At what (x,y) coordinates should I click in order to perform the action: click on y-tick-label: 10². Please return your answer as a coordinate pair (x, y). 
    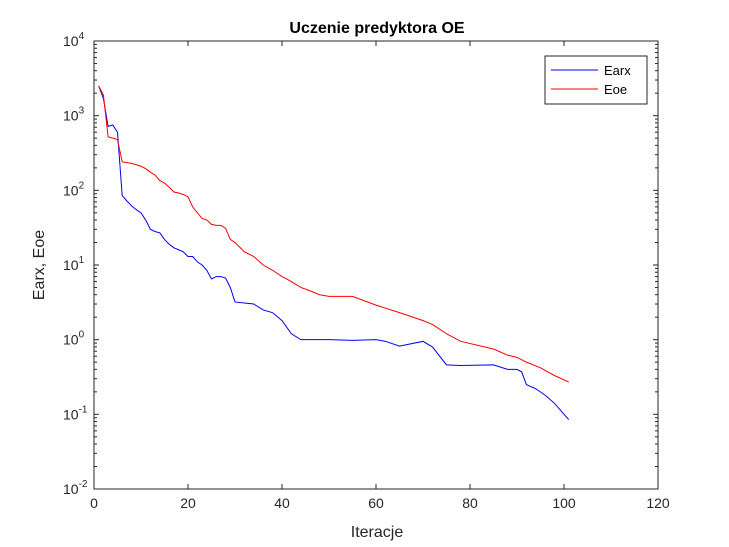
    Looking at the image, I should click on (74, 189).